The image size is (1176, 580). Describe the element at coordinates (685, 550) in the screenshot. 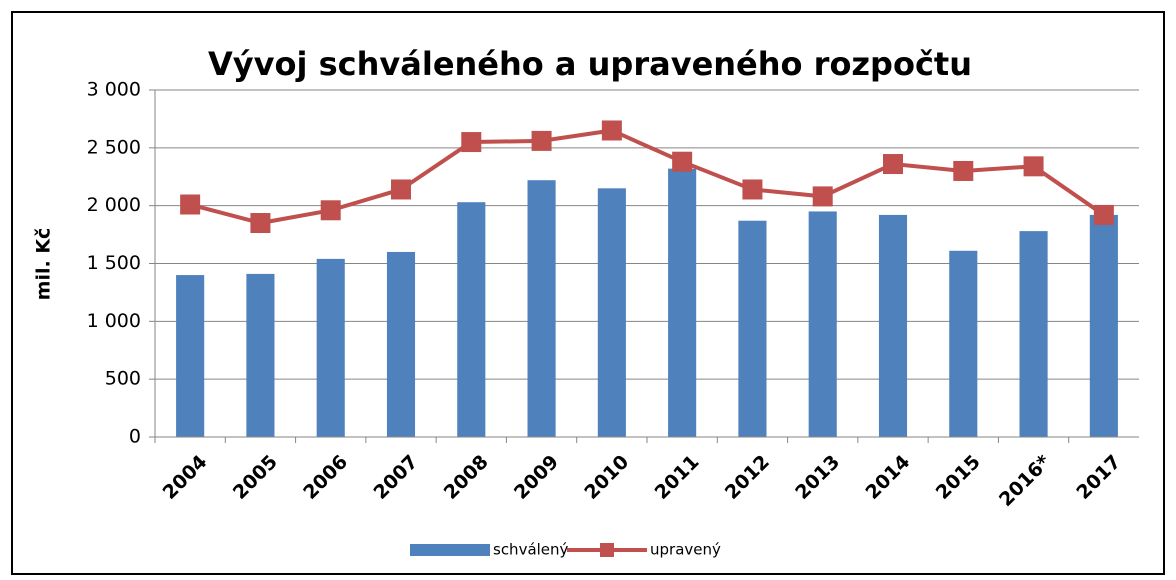

I see `legend-label: upravený` at that location.